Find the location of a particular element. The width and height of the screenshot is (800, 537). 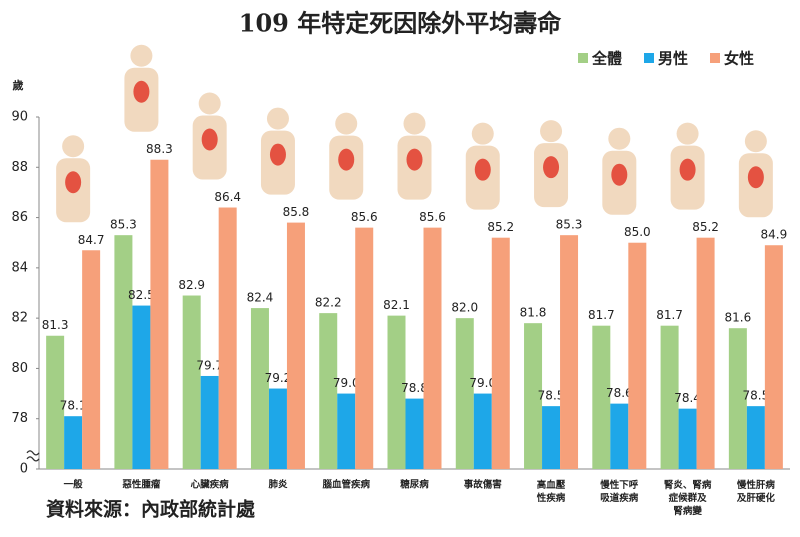

legend-label: 男性 is located at coordinates (673, 59).